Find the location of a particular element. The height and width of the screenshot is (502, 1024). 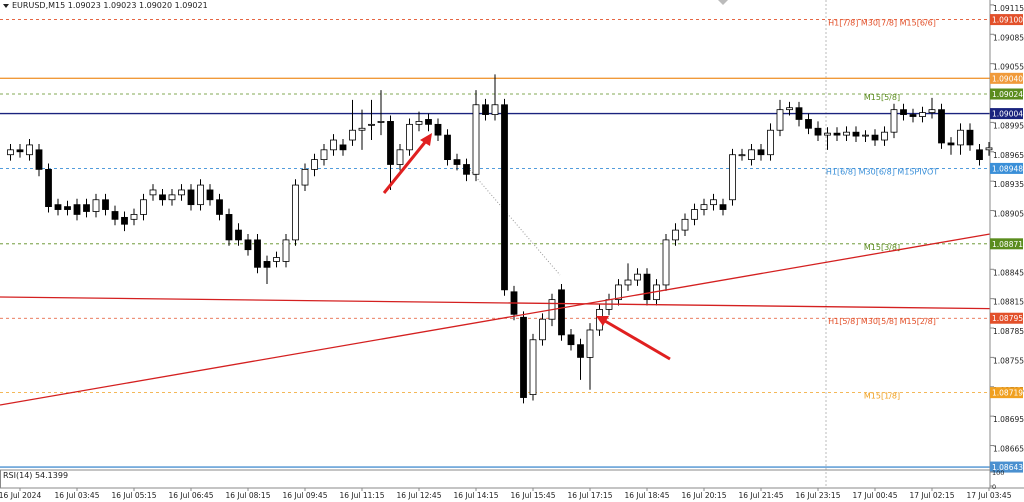

y-tick-label: 1.08755 is located at coordinates (1008, 360).